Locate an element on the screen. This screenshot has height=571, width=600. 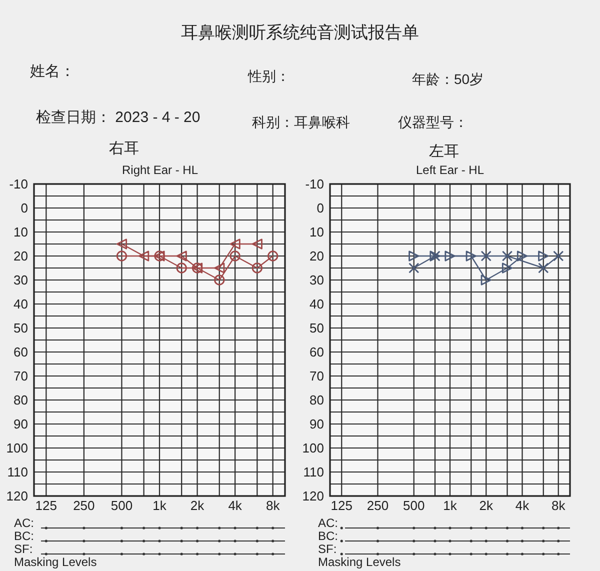
text: 年龄：50岁 is located at coordinates (448, 79).